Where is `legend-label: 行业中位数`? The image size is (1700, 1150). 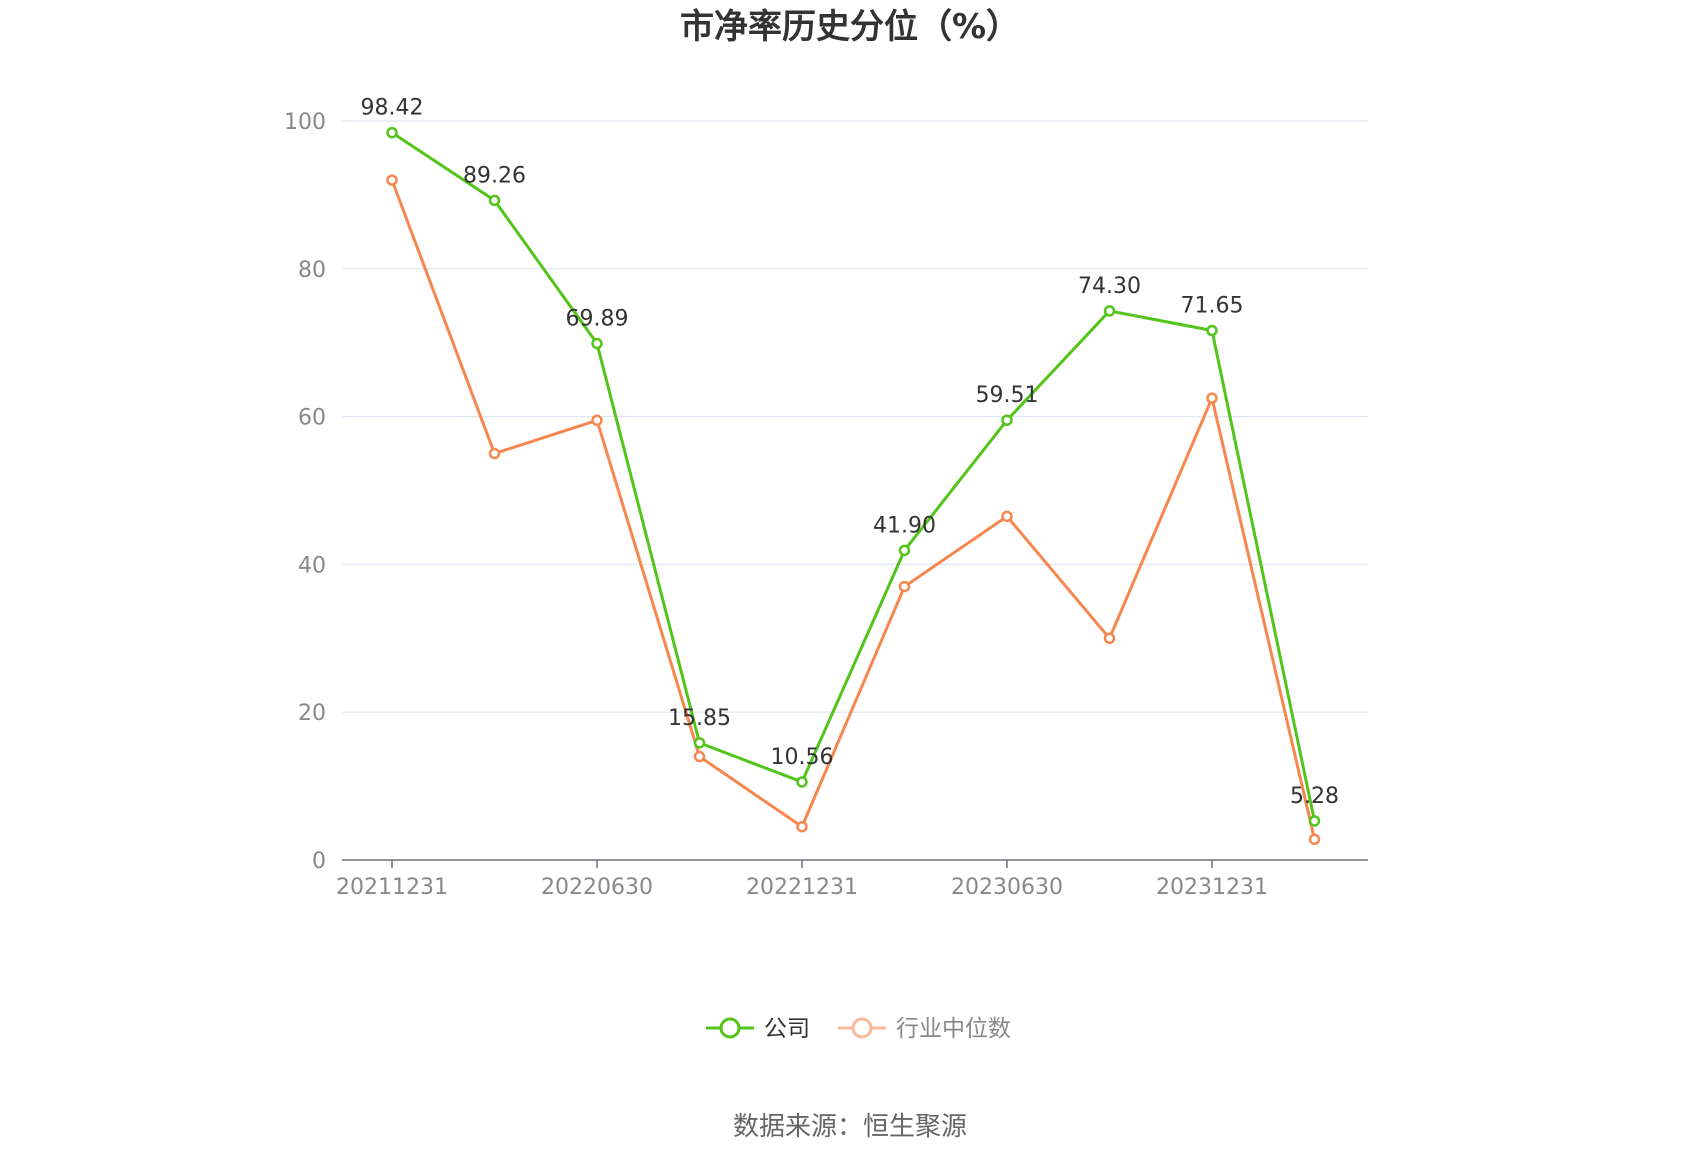
legend-label: 行业中位数 is located at coordinates (953, 1029).